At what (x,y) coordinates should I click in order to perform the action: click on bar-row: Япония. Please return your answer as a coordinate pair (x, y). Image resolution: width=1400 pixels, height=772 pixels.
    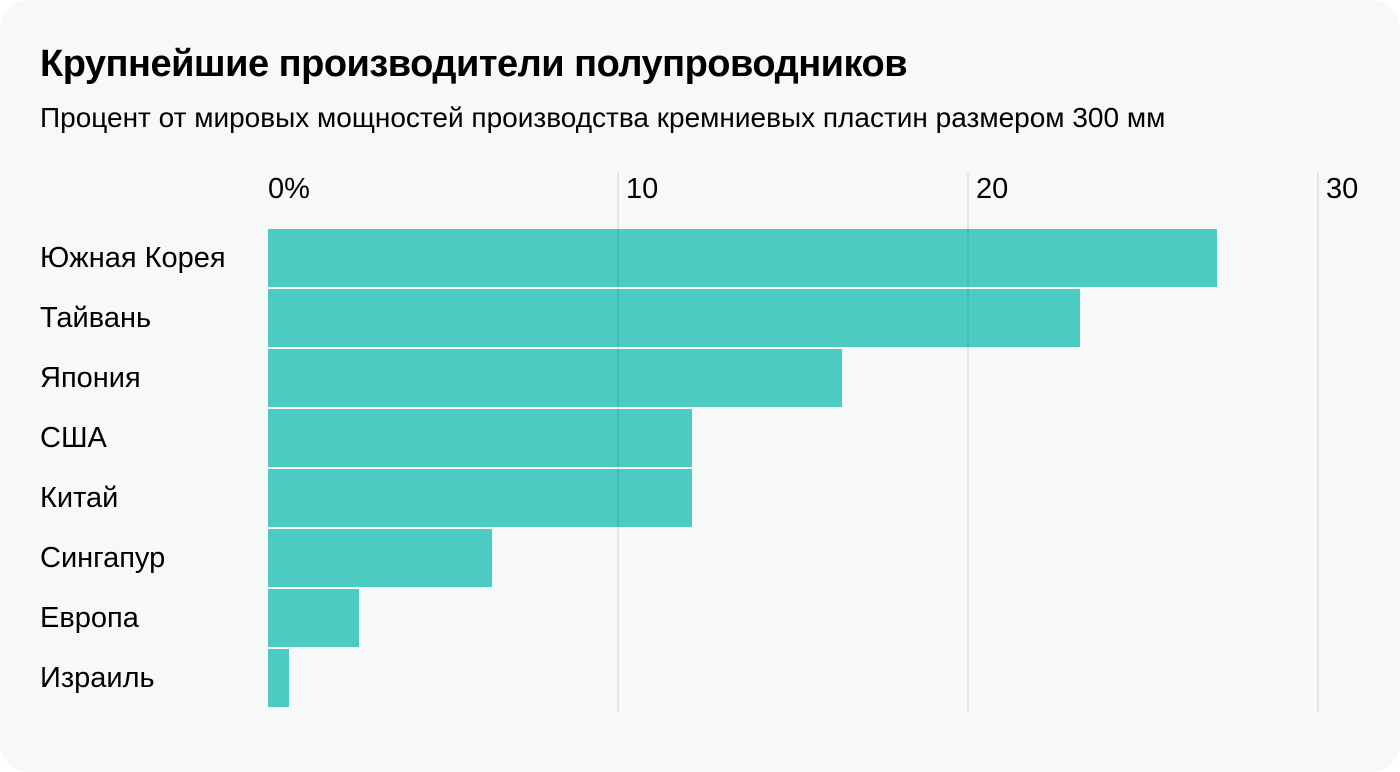
    Looking at the image, I should click on (679, 378).